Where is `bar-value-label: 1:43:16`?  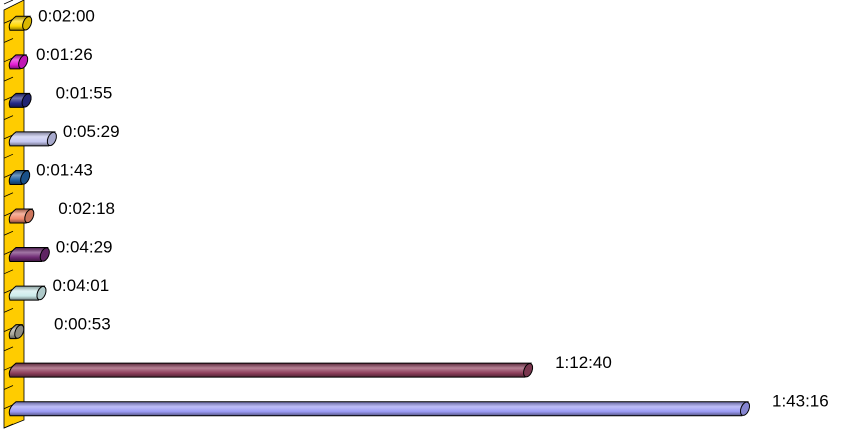 bar-value-label: 1:43:16 is located at coordinates (800, 401).